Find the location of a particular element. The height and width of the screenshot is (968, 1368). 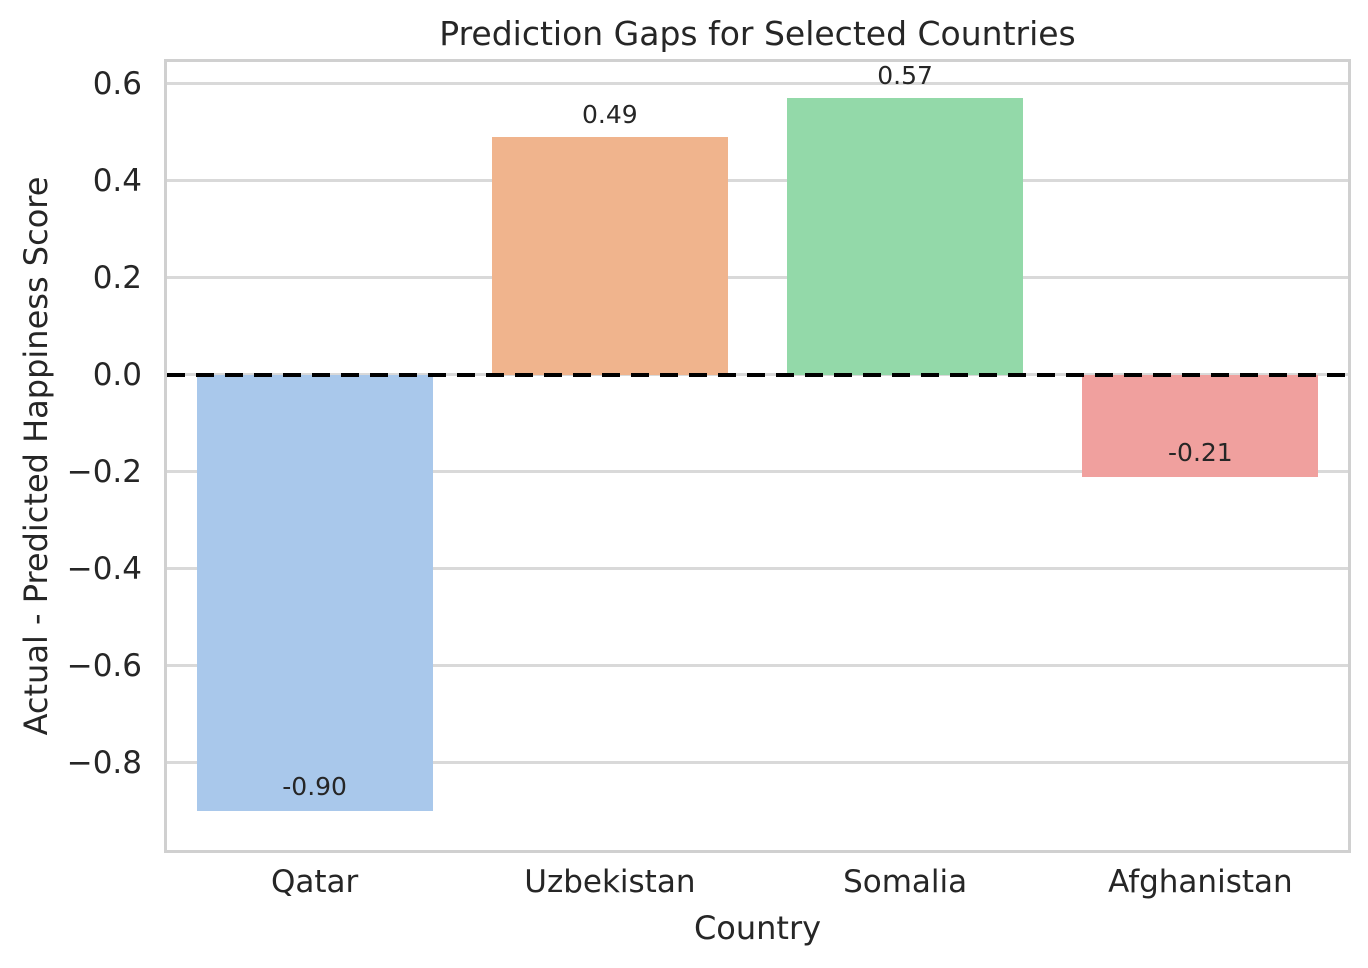

x-tick-label: Afghanistan is located at coordinates (1200, 882).